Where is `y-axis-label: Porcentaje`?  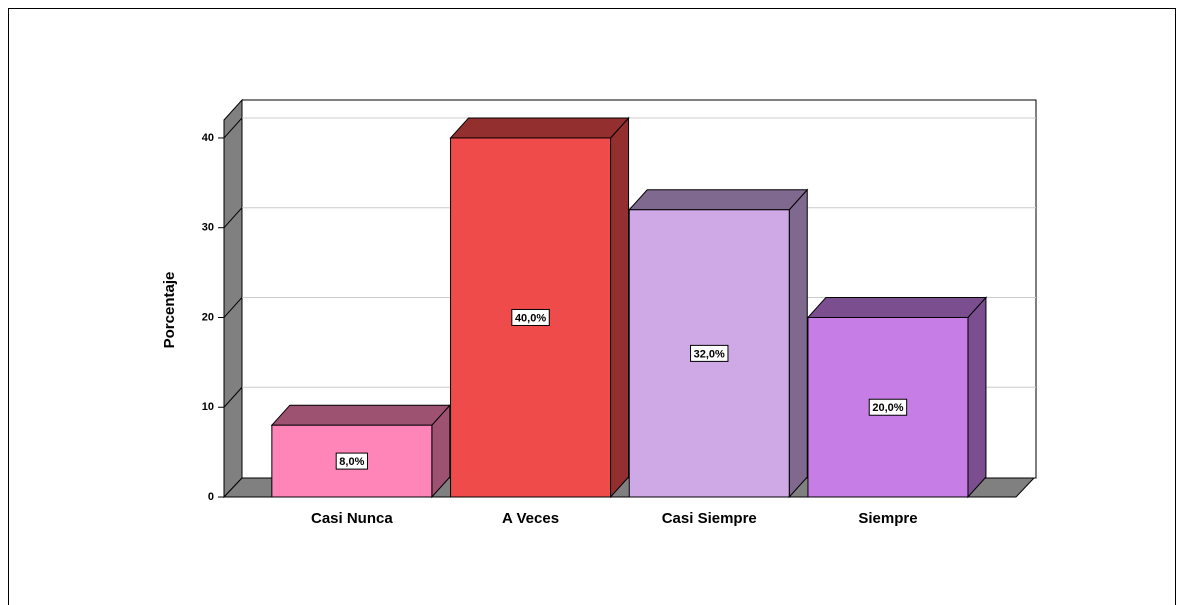
y-axis-label: Porcentaje is located at coordinates (169, 310).